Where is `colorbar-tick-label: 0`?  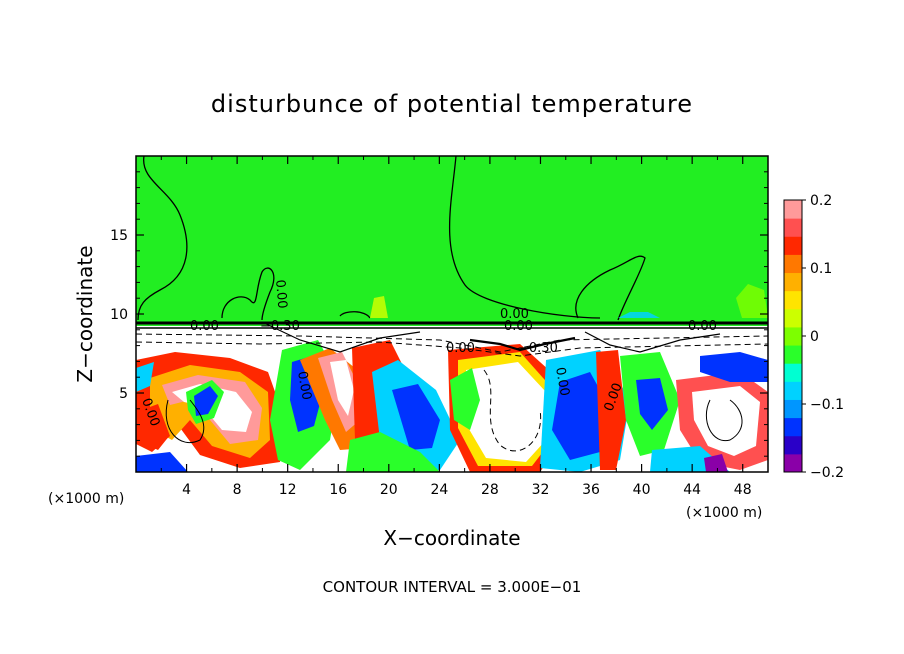 colorbar-tick-label: 0 is located at coordinates (814, 337).